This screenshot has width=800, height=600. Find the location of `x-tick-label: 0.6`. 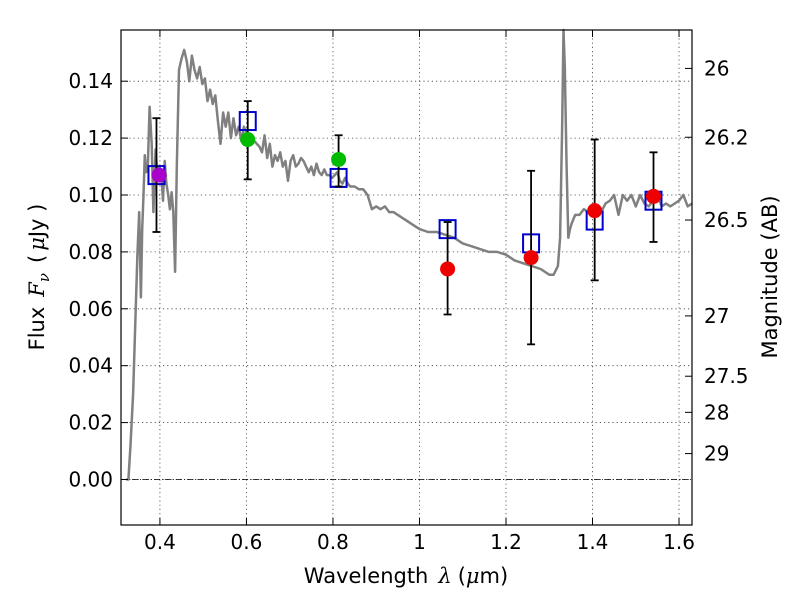

x-tick-label: 0.6 is located at coordinates (247, 542).